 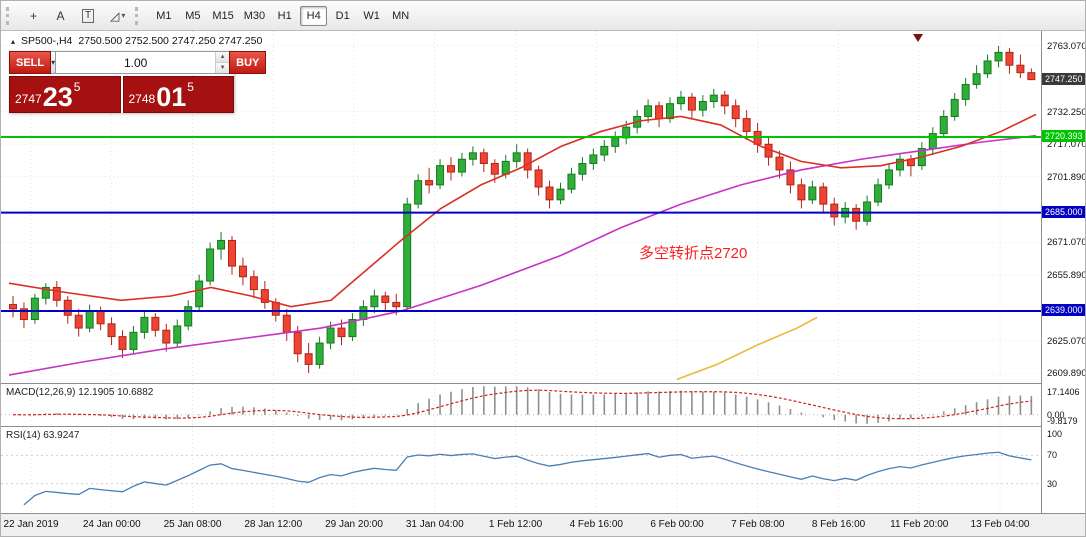 What do you see at coordinates (1063, 78) in the screenshot?
I see `current-price-label: 2747.250` at bounding box center [1063, 78].